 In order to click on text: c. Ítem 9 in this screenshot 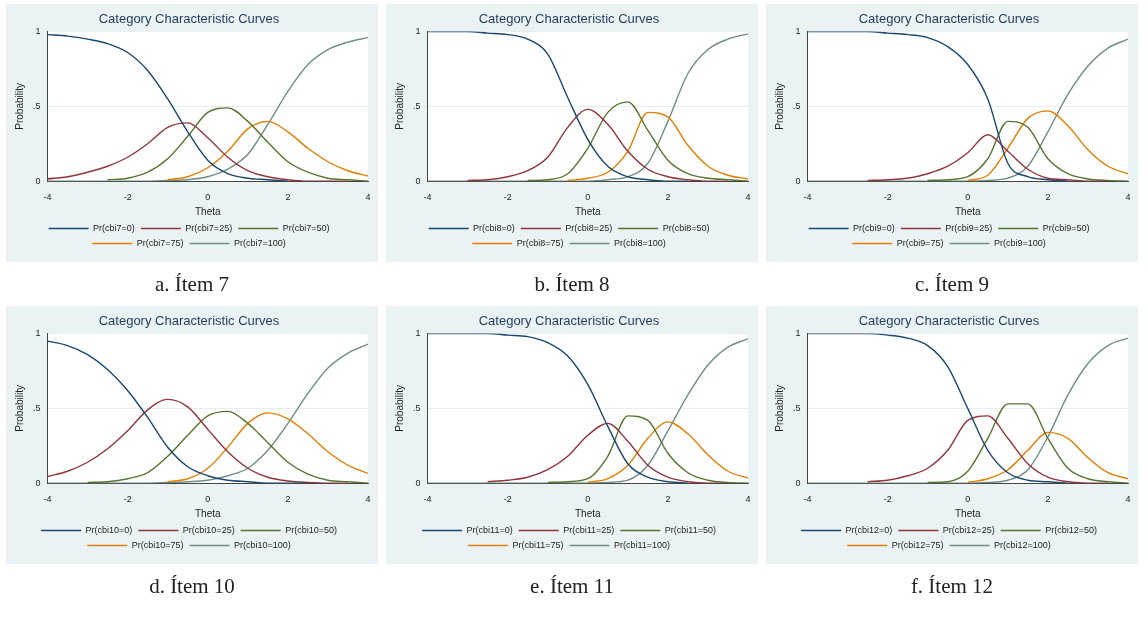, I will do `click(952, 284)`.